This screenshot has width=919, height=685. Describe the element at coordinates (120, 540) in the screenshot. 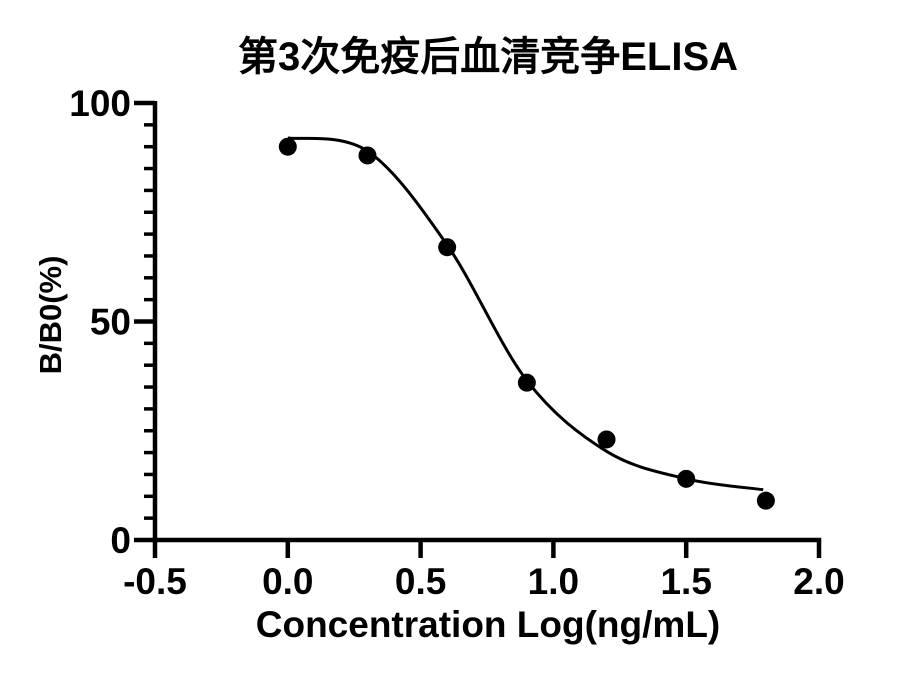

I see `y-tick-label: 0` at that location.